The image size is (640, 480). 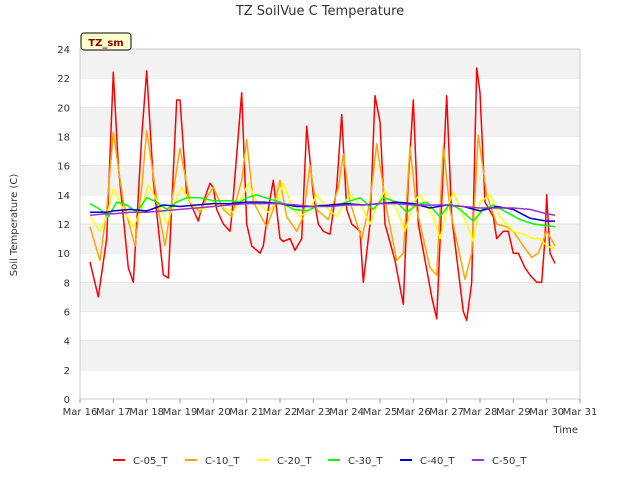 What do you see at coordinates (280, 412) in the screenshot?
I see `x-tick-label: Mar 22` at bounding box center [280, 412].